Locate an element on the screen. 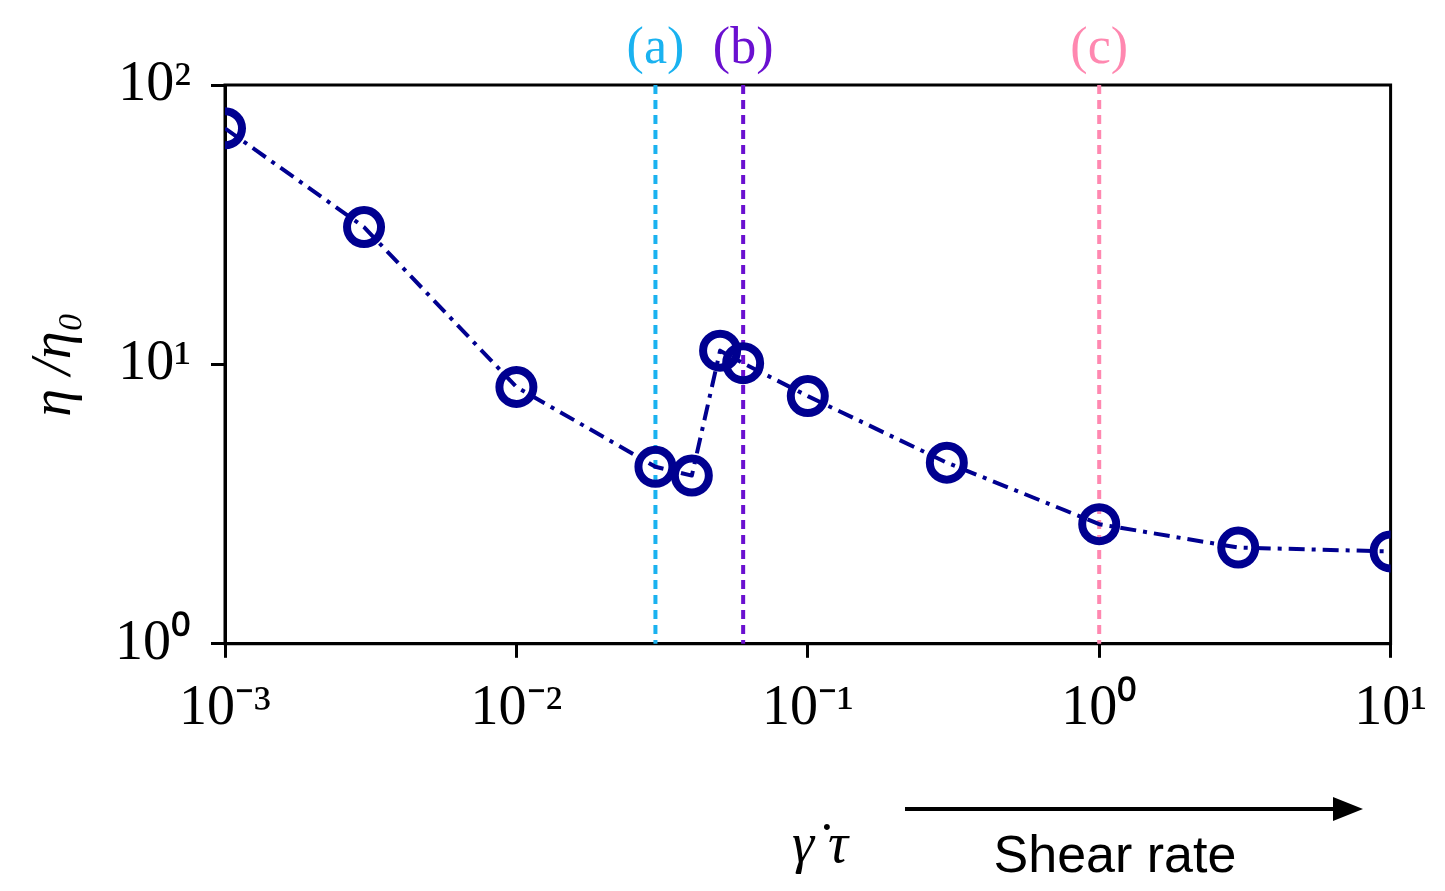 The width and height of the screenshot is (1445, 891). x-tick-label: 10⁻² is located at coordinates (516, 705).